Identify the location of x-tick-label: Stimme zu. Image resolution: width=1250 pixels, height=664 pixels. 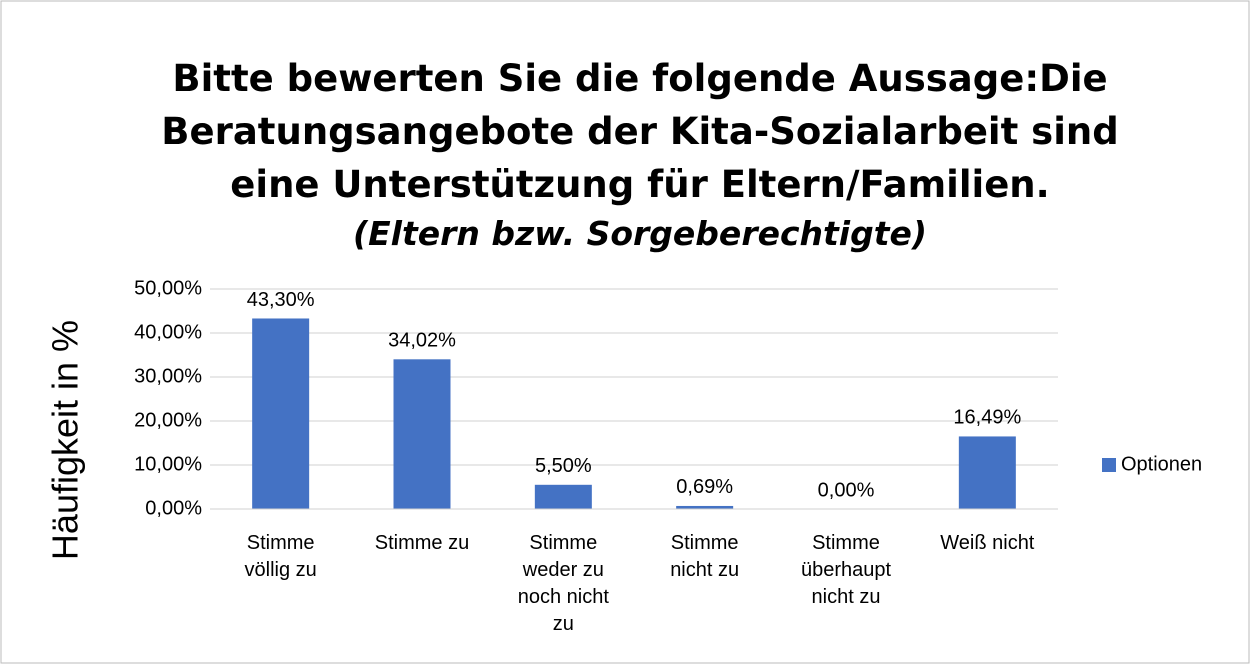
(422, 543).